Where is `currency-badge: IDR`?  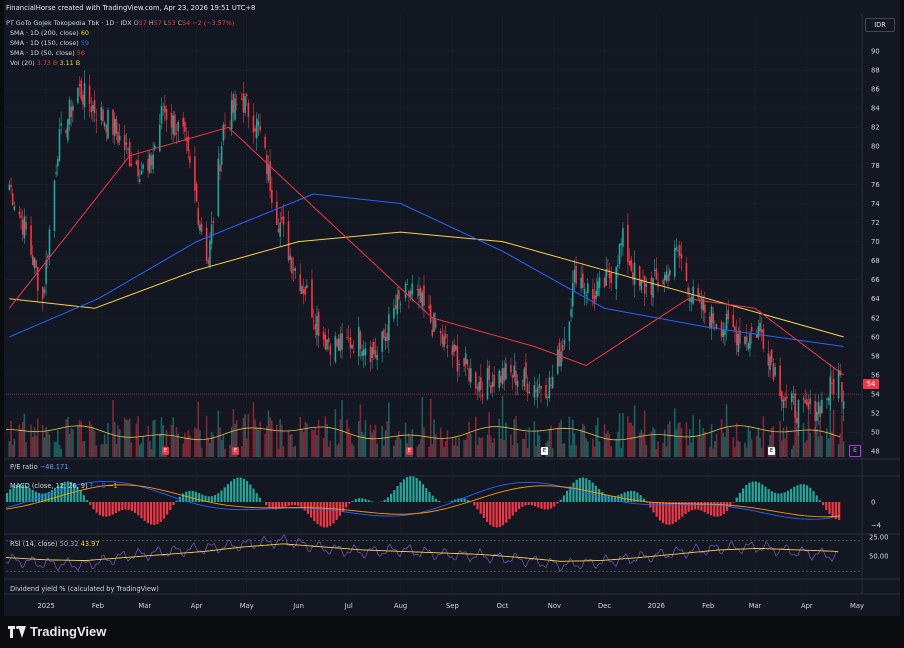 currency-badge: IDR is located at coordinates (880, 25).